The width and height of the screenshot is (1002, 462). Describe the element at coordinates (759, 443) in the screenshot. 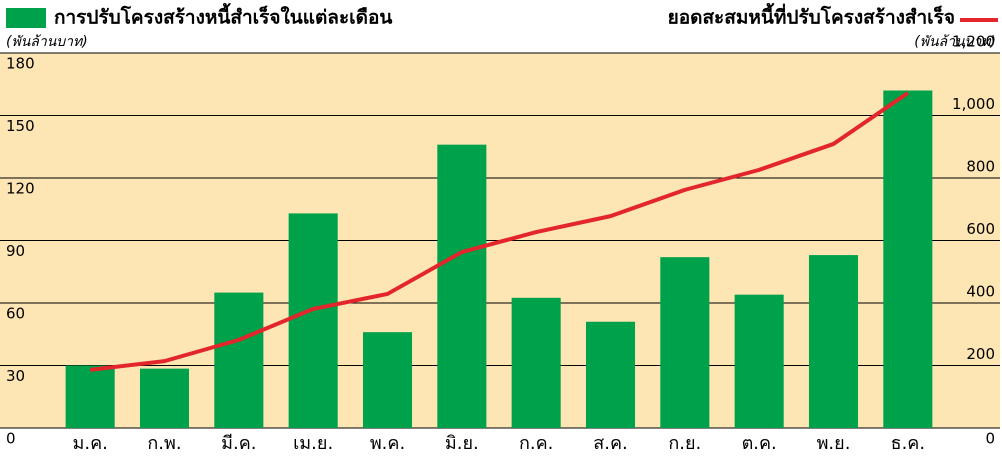

I see `x-tick-label: ต.ค.` at that location.